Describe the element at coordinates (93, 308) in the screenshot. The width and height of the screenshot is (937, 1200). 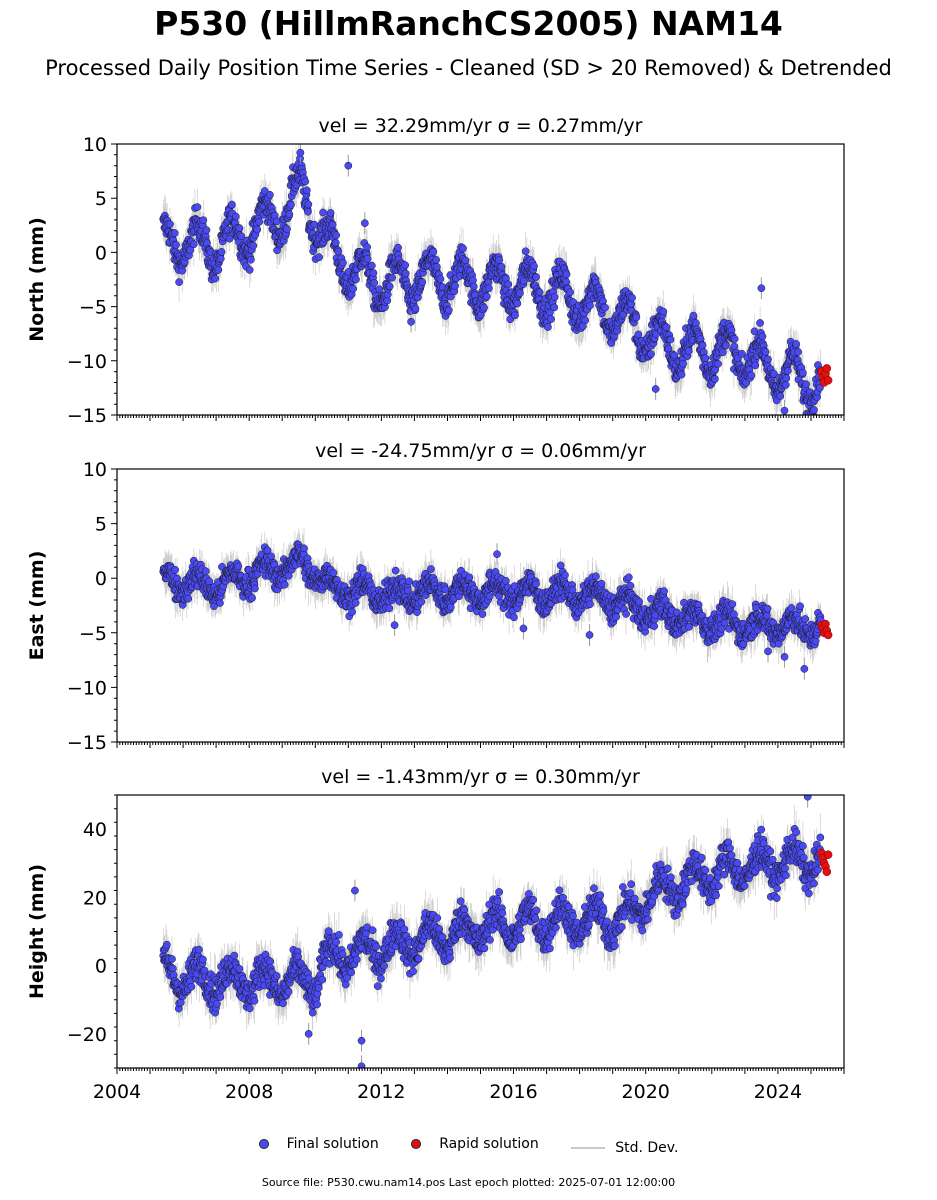
I see `y-tick-label: −5` at that location.